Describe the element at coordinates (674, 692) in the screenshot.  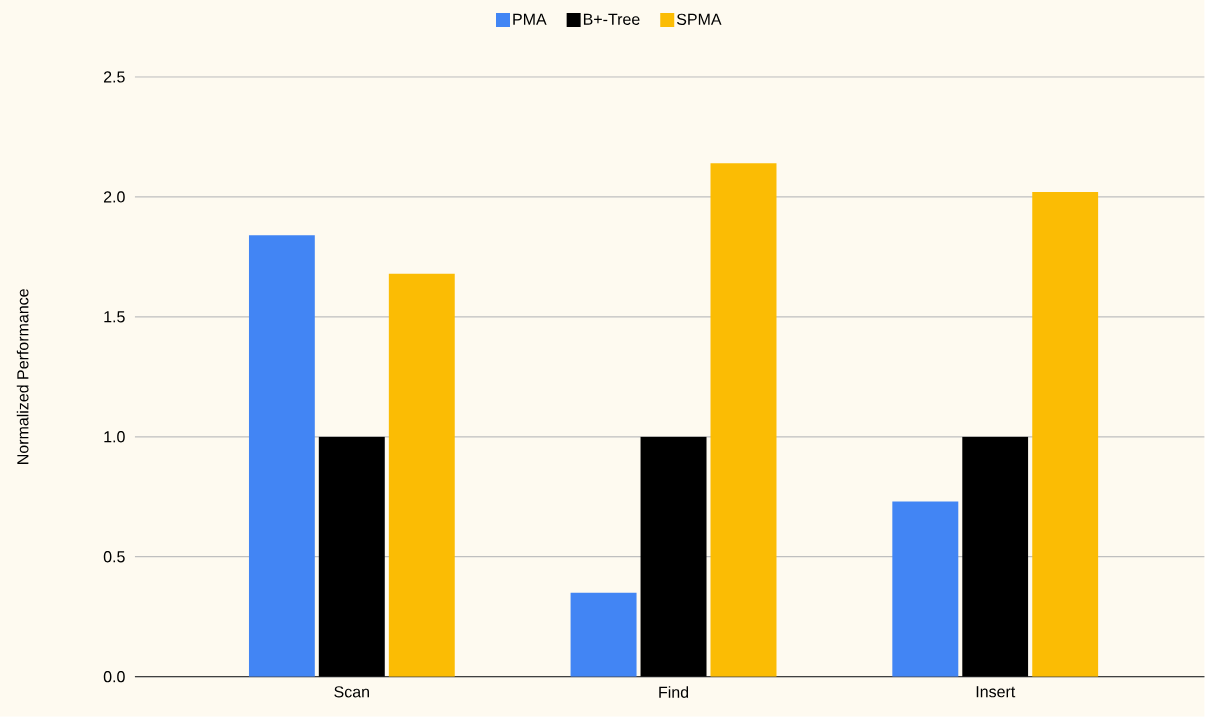
I see `x-tick-label: Find` at that location.